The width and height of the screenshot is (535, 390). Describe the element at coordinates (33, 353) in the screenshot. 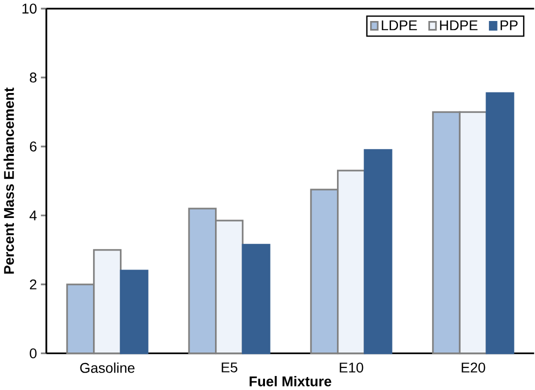

I see `y-tick-label: 0` at that location.